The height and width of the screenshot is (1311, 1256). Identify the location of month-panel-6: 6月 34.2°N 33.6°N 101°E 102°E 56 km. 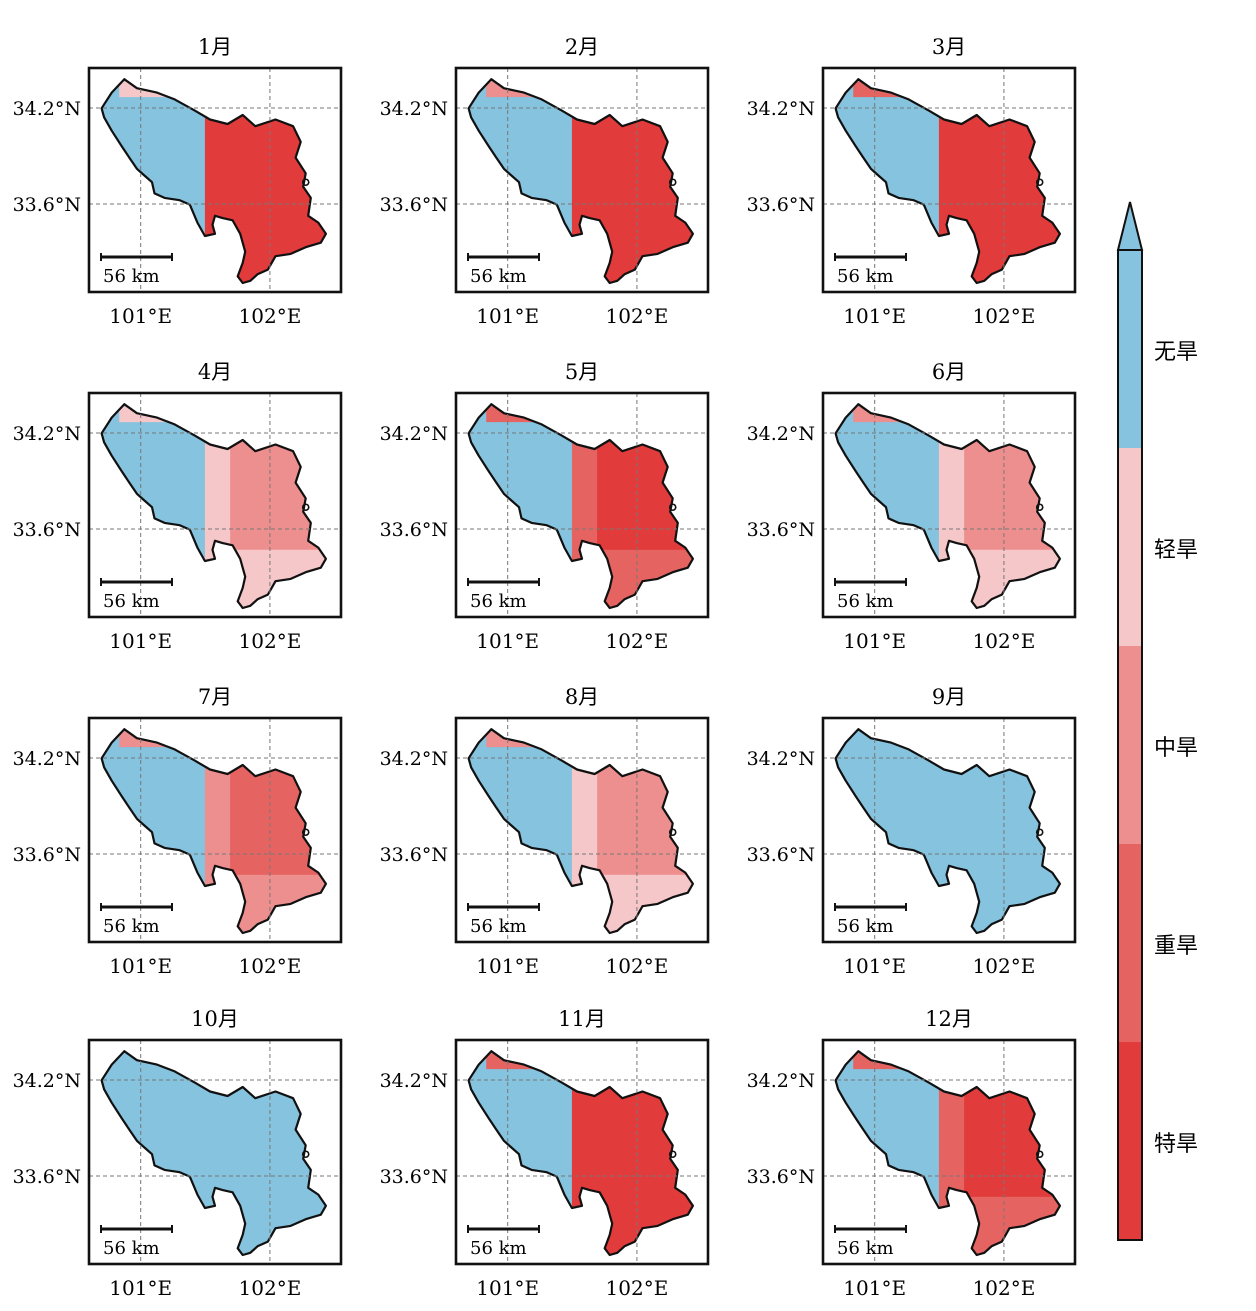
(912, 506).